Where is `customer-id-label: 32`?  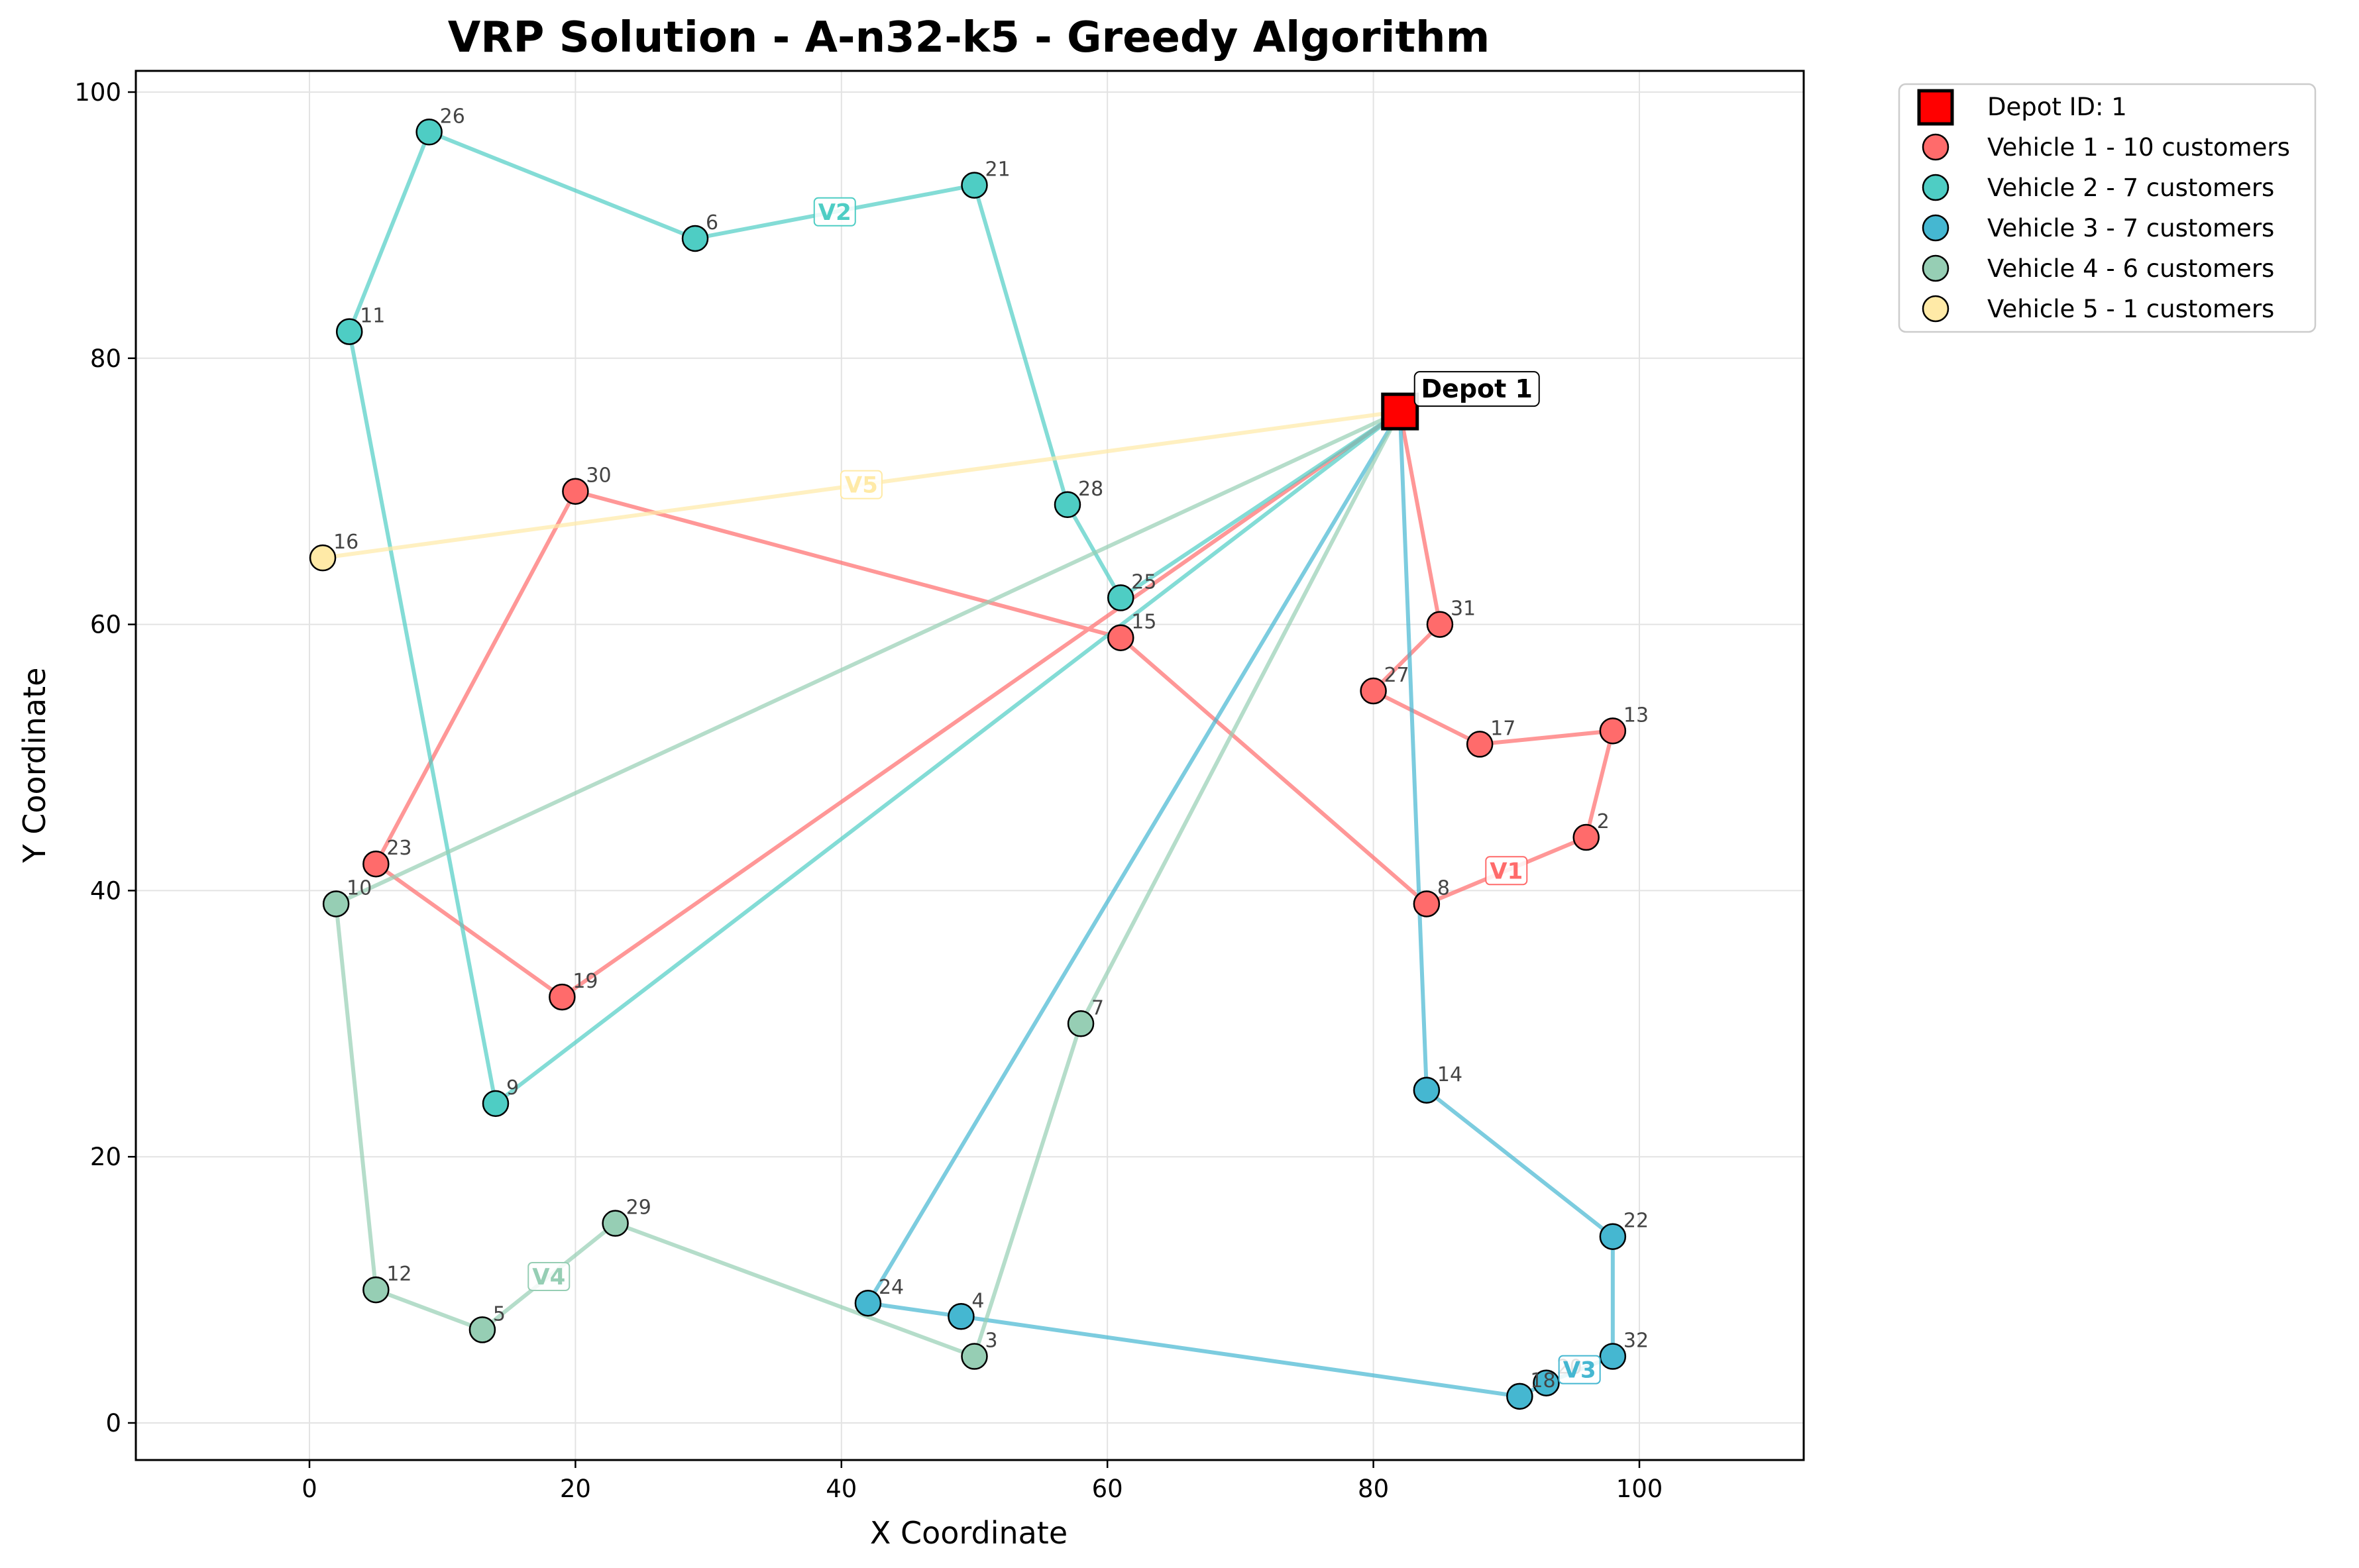 customer-id-label: 32 is located at coordinates (1636, 1341).